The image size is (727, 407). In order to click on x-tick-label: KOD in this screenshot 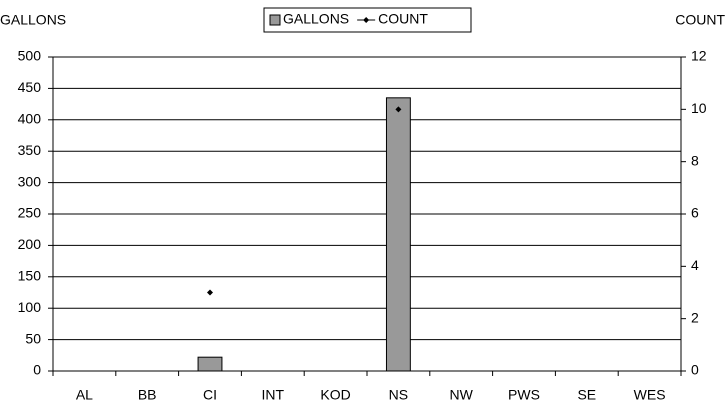, I will do `click(335, 395)`.